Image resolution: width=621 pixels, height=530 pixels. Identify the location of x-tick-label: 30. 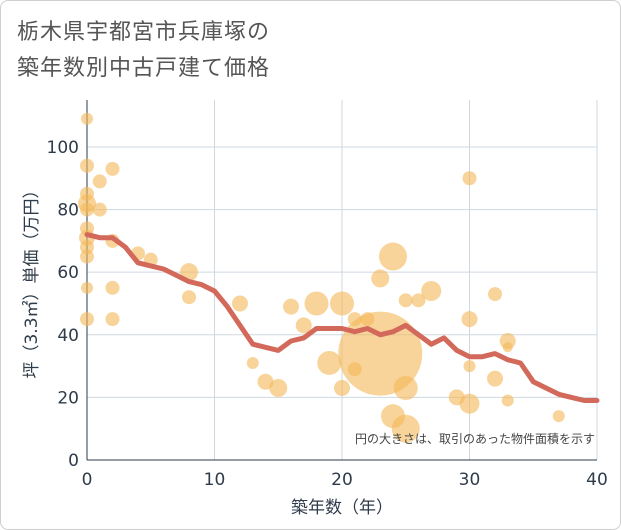
(470, 480).